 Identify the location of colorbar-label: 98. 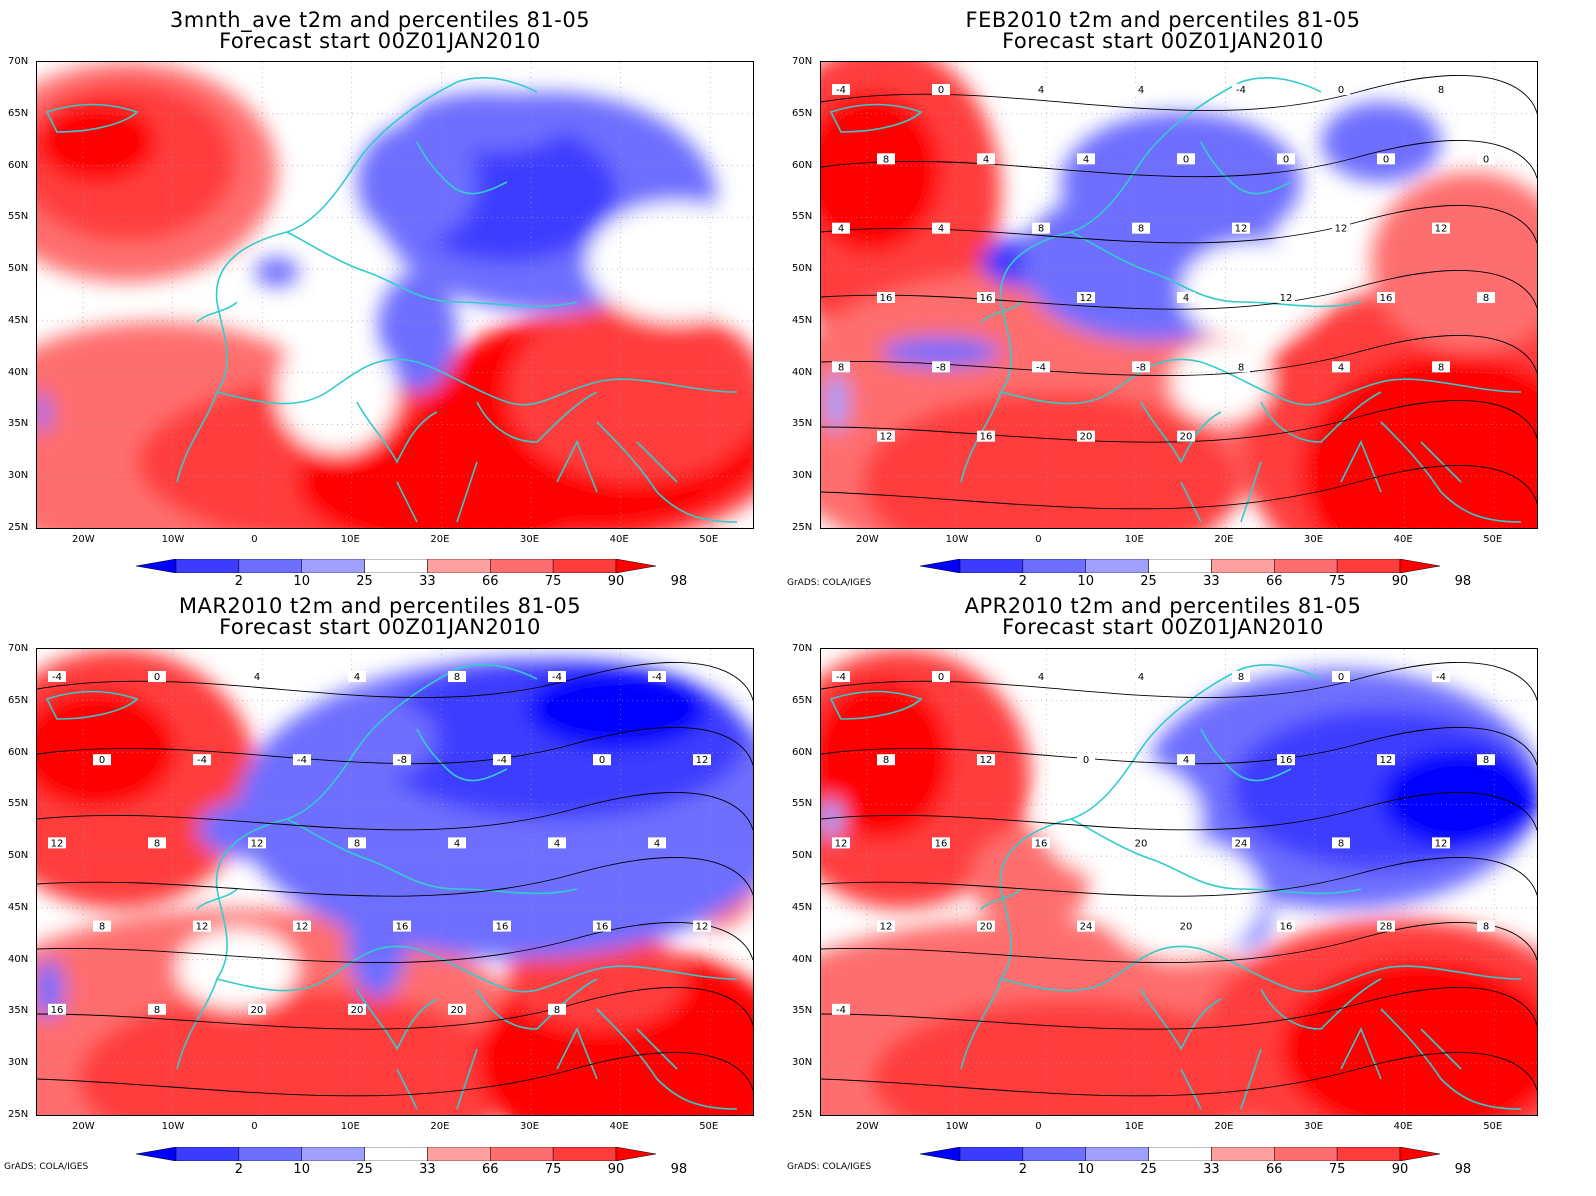
(1463, 581).